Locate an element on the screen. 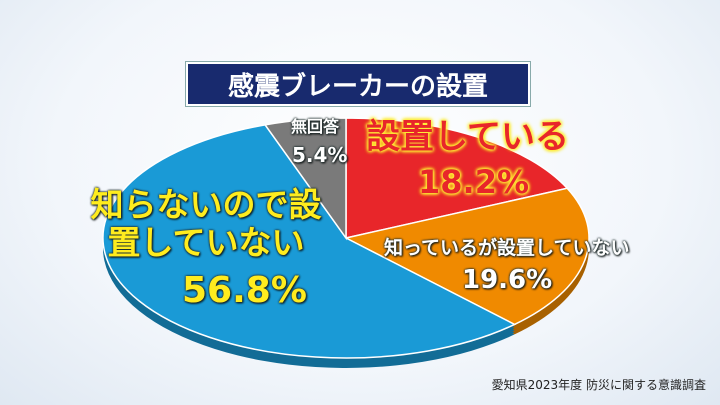  category-label: 無回答 is located at coordinates (315, 126).